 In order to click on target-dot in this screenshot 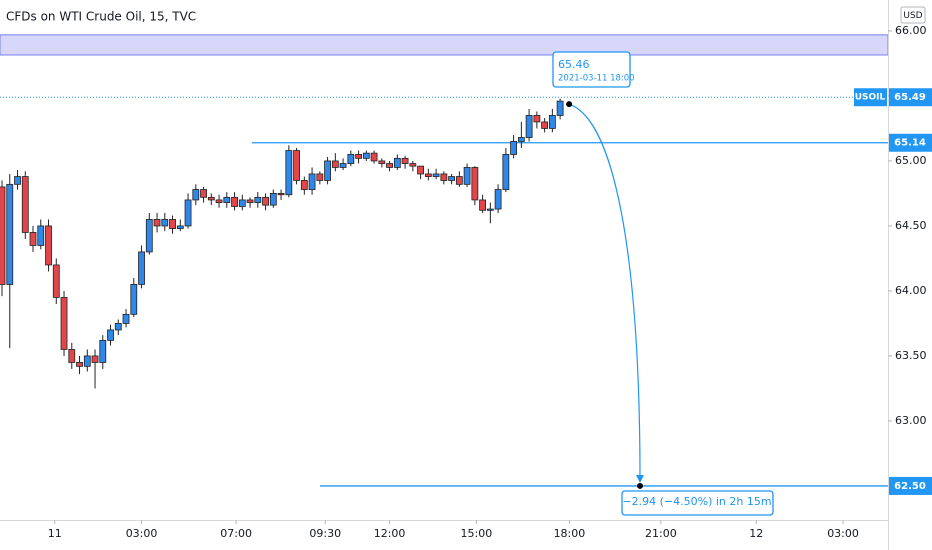, I will do `click(640, 485)`.